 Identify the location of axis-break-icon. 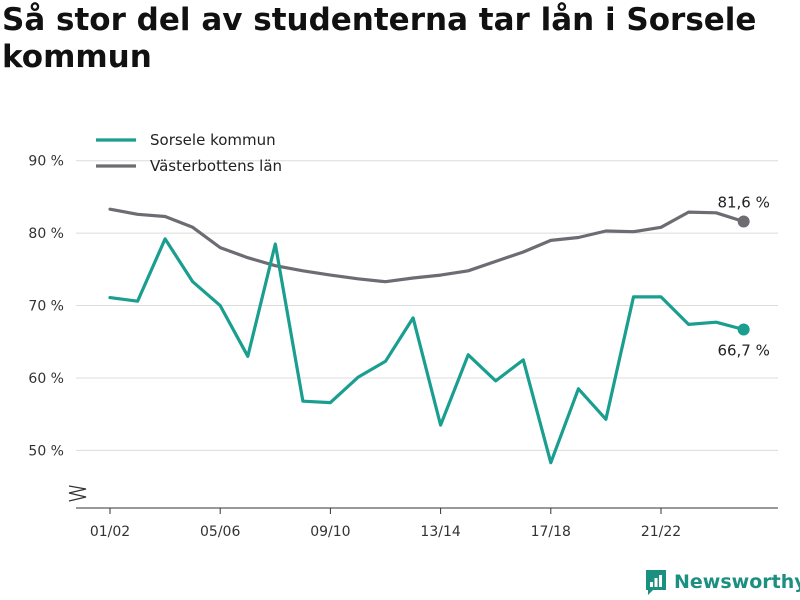
(77, 493).